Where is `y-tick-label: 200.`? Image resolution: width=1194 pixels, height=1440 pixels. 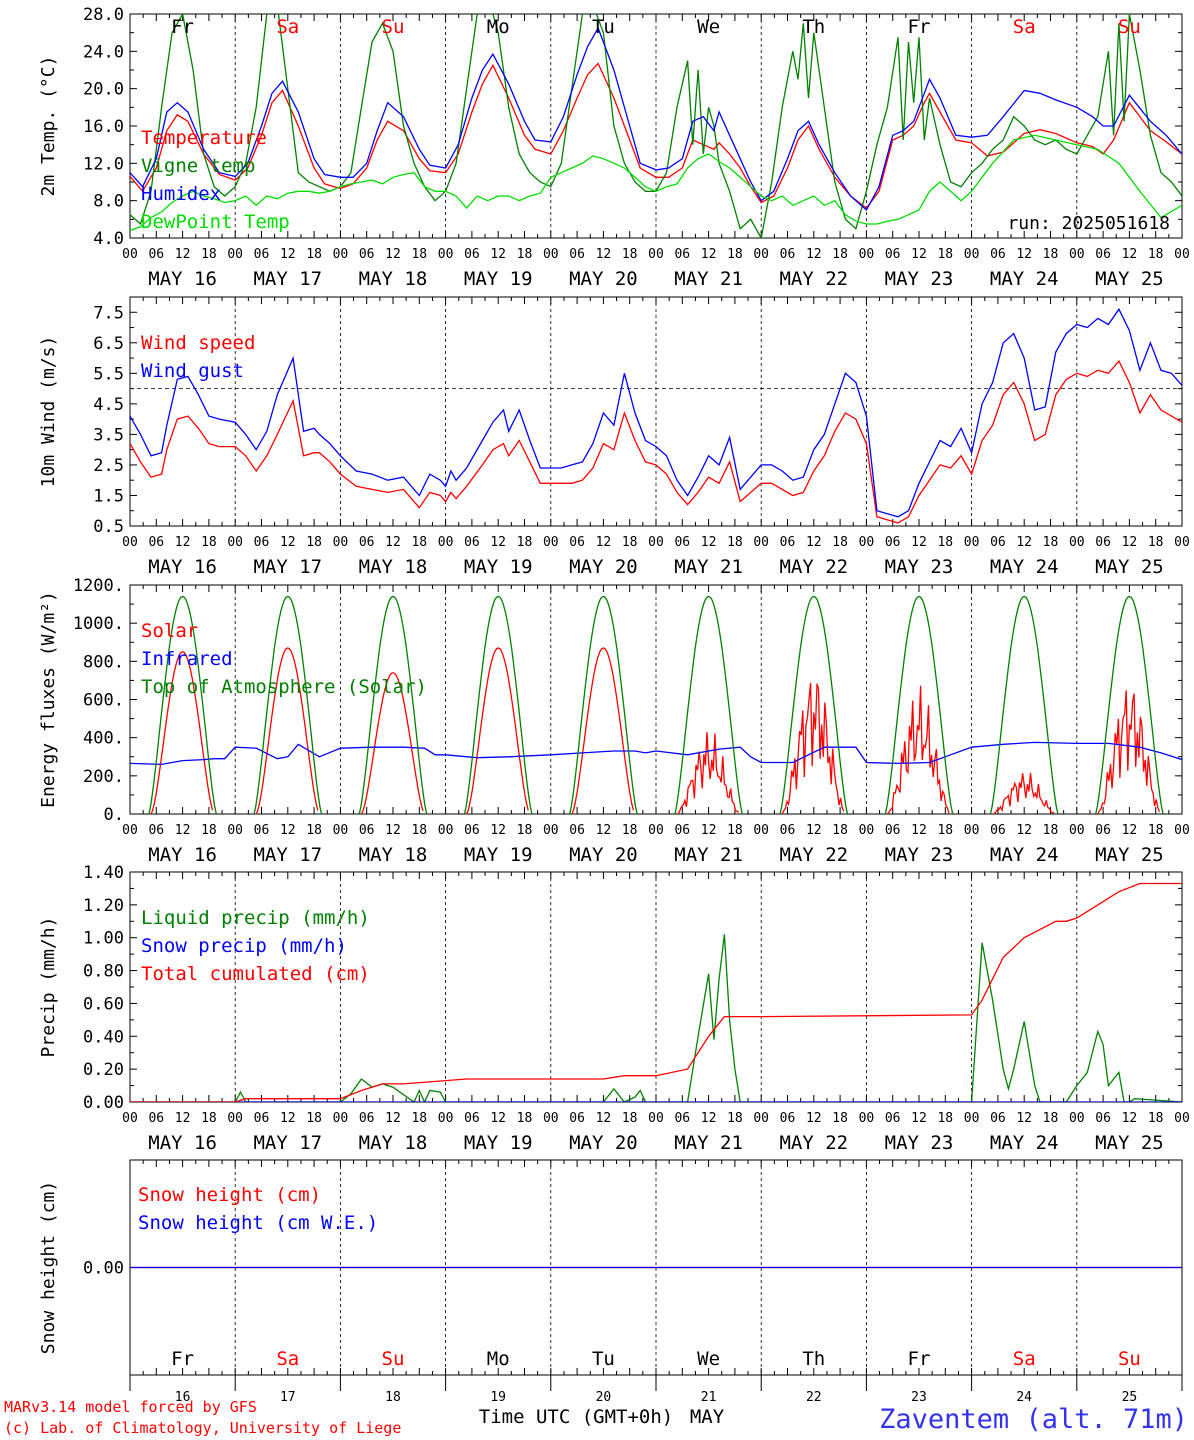 y-tick-label: 200. is located at coordinates (103, 777).